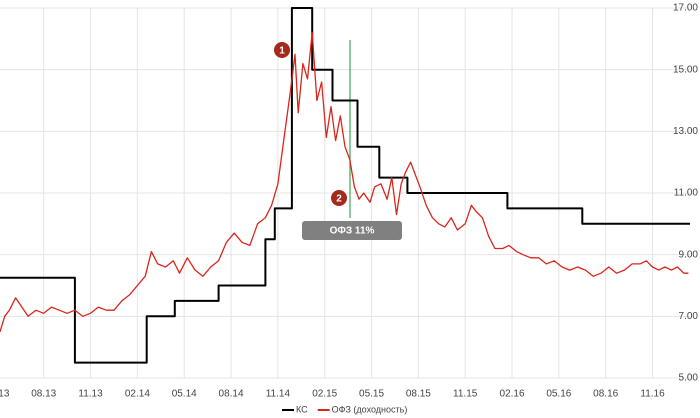 The width and height of the screenshot is (700, 418). Describe the element at coordinates (371, 394) in the screenshot. I see `x-tick-label: 05.15` at that location.